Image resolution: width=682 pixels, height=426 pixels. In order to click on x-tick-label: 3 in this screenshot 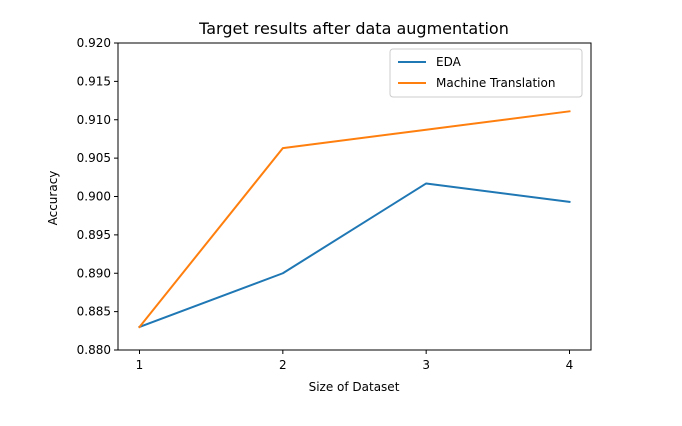, I will do `click(426, 365)`.